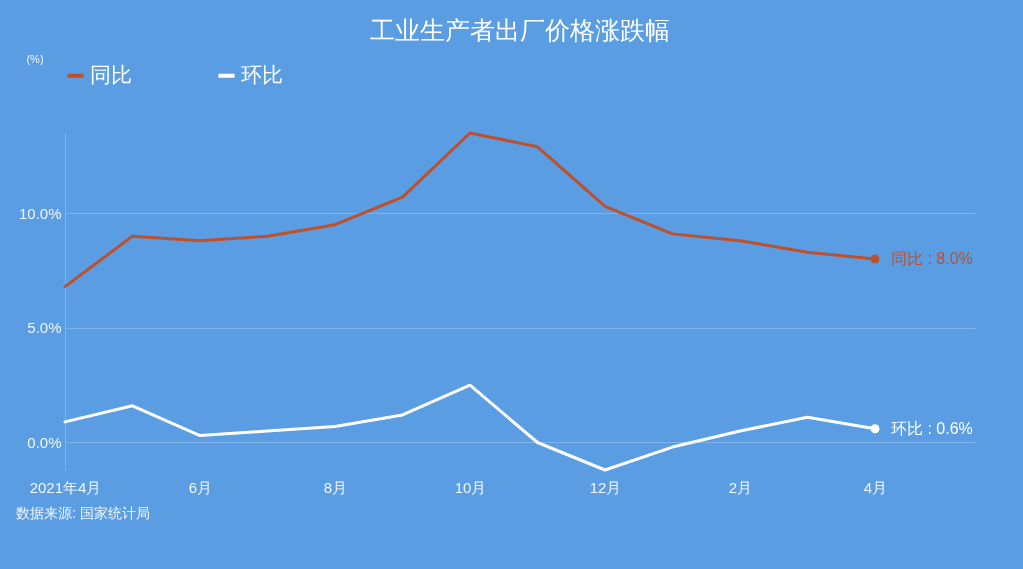  I want to click on source-note: 数据来源: 国家统计局, so click(83, 513).